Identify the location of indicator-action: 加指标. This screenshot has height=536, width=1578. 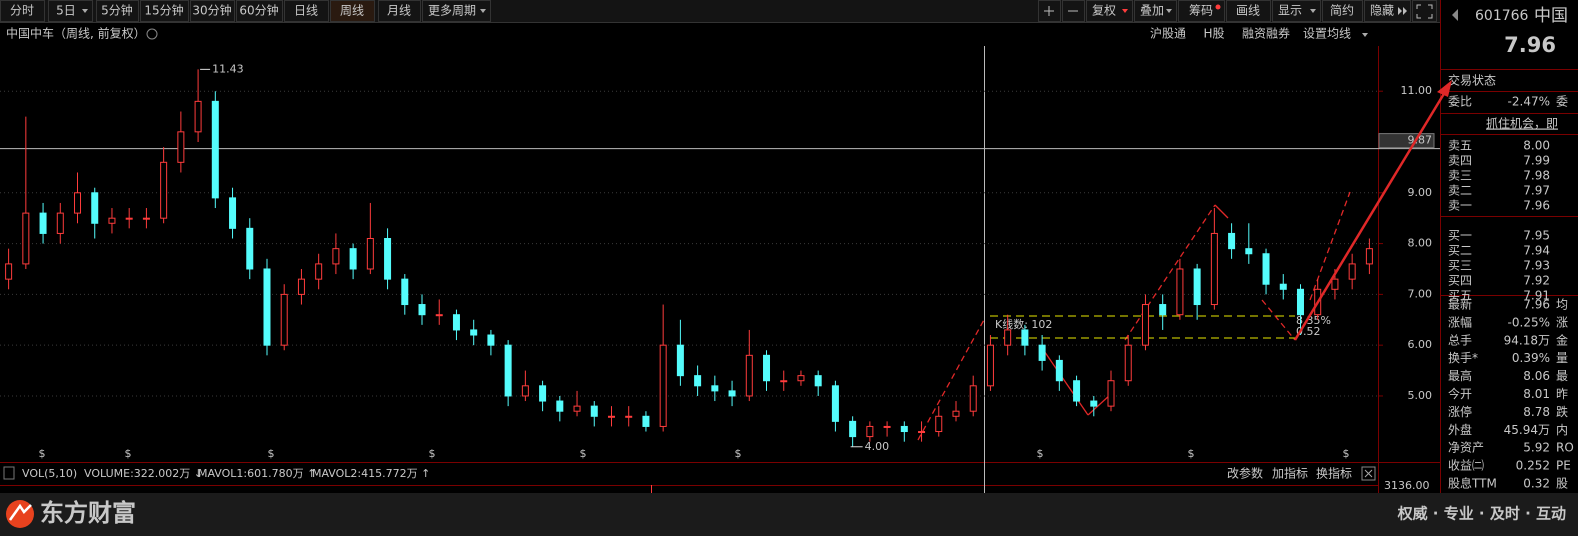
(1290, 473).